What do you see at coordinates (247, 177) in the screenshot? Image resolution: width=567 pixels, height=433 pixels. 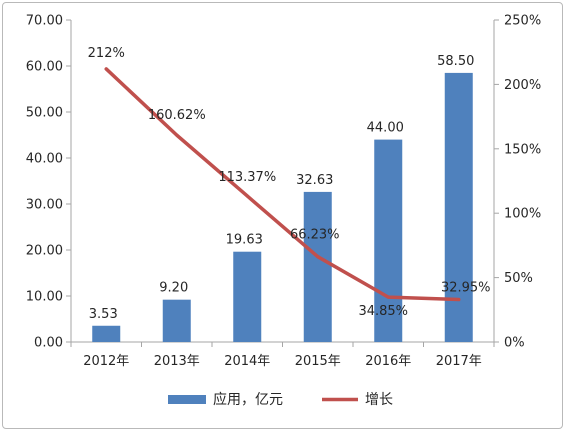 I see `growth-value-label: 113.37%` at bounding box center [247, 177].